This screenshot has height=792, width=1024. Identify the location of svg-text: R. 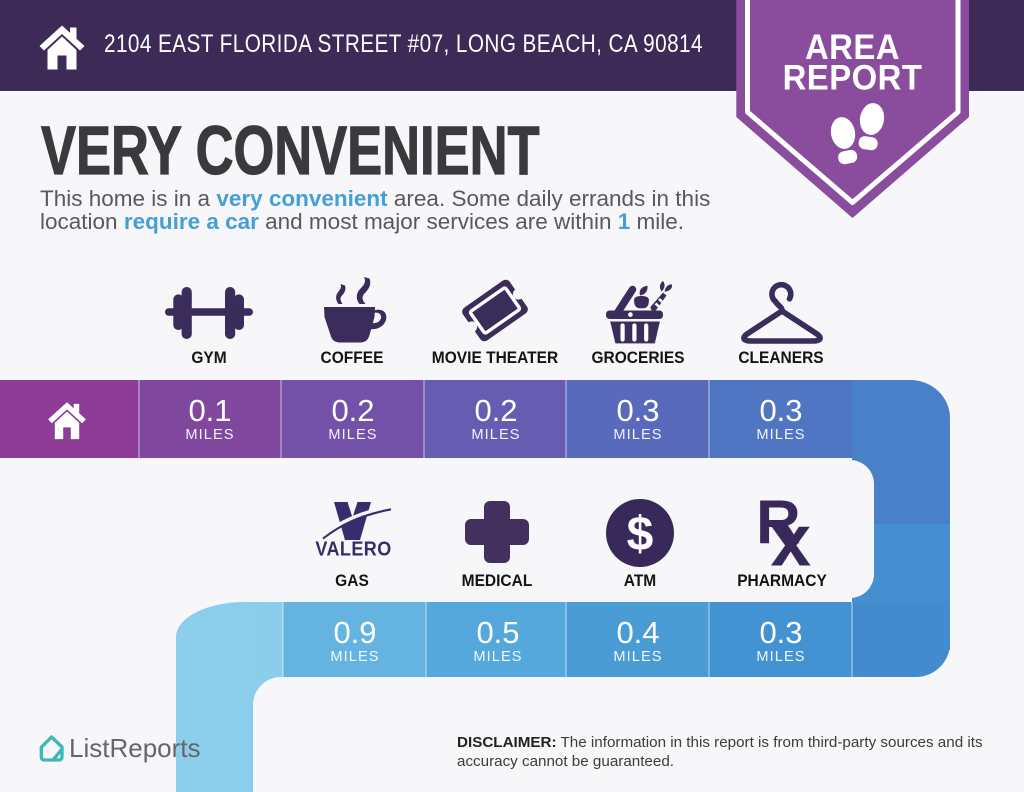
(778, 526).